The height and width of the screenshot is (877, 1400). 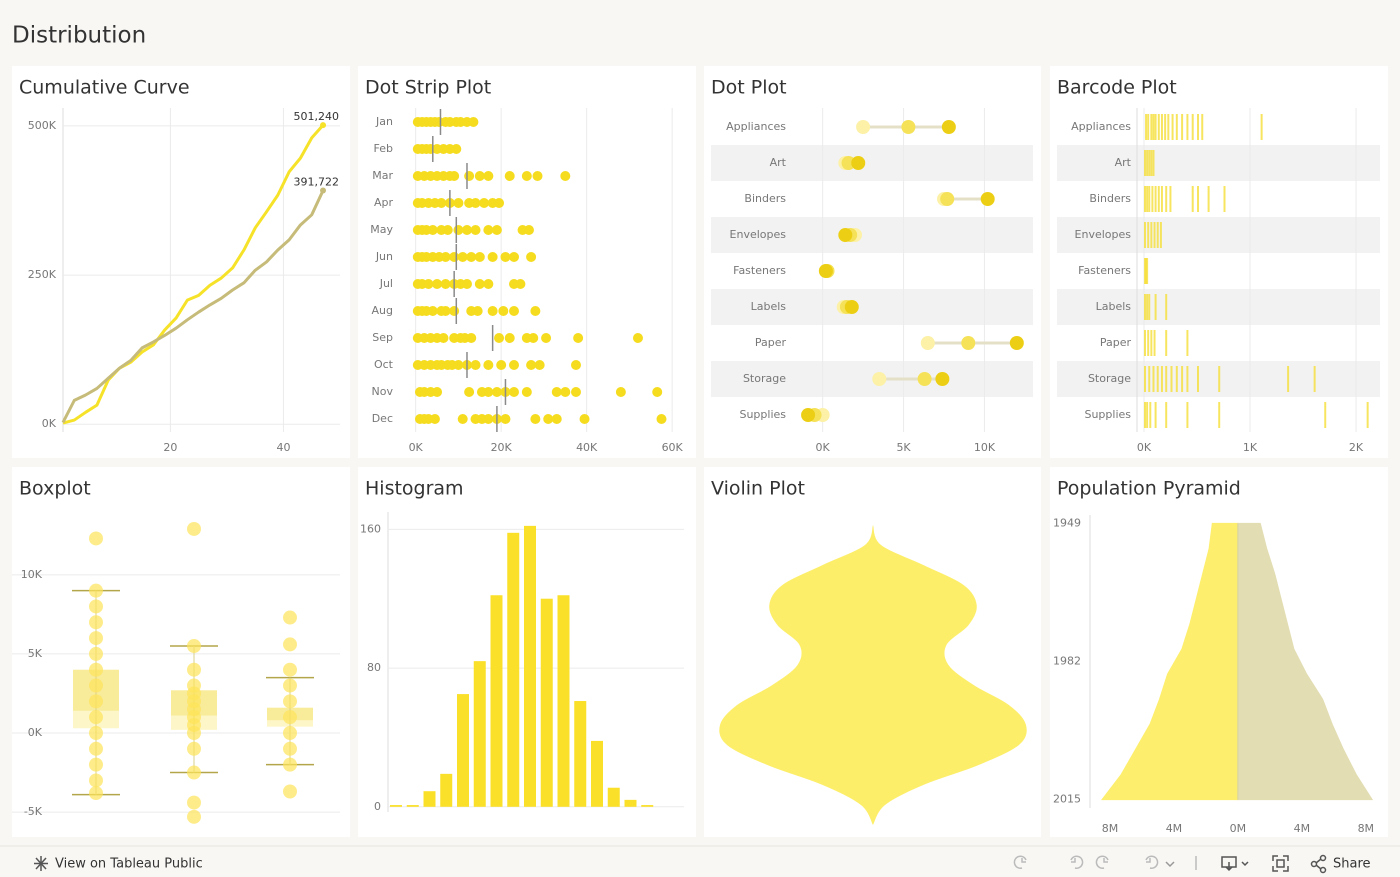 I want to click on view-link: View on Tableau Public, so click(x=129, y=864).